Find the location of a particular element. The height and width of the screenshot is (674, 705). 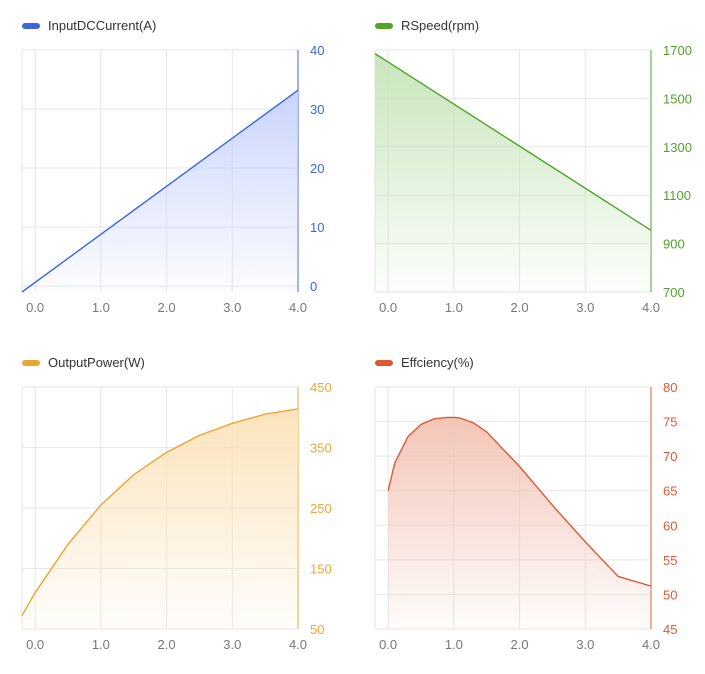

legend: RSpeed(rpm) is located at coordinates (427, 25).